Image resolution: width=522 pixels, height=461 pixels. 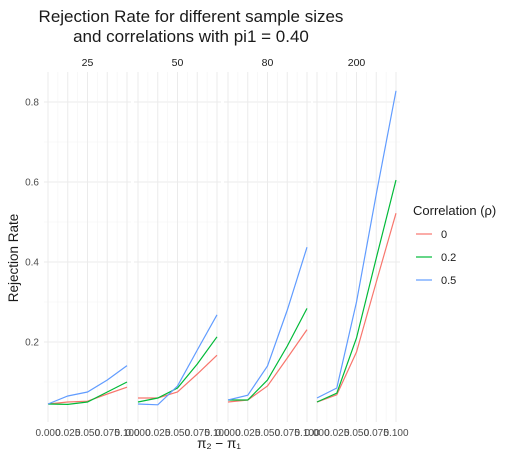 What do you see at coordinates (191, 36) in the screenshot?
I see `chart-title-line-2: and correlations with pi1 = 0.40` at bounding box center [191, 36].